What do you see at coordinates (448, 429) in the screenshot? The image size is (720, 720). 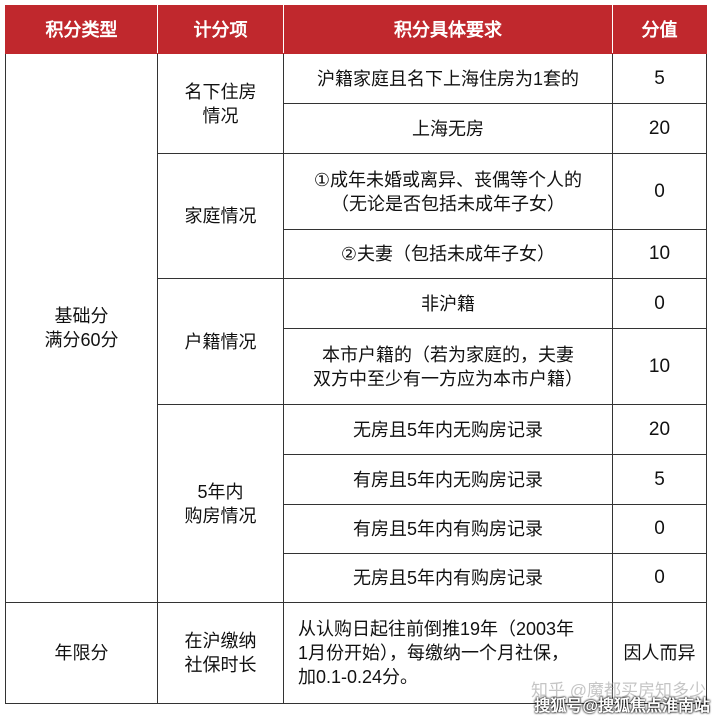 I see `requirement-cell: 无房且5年内无购房记录` at bounding box center [448, 429].